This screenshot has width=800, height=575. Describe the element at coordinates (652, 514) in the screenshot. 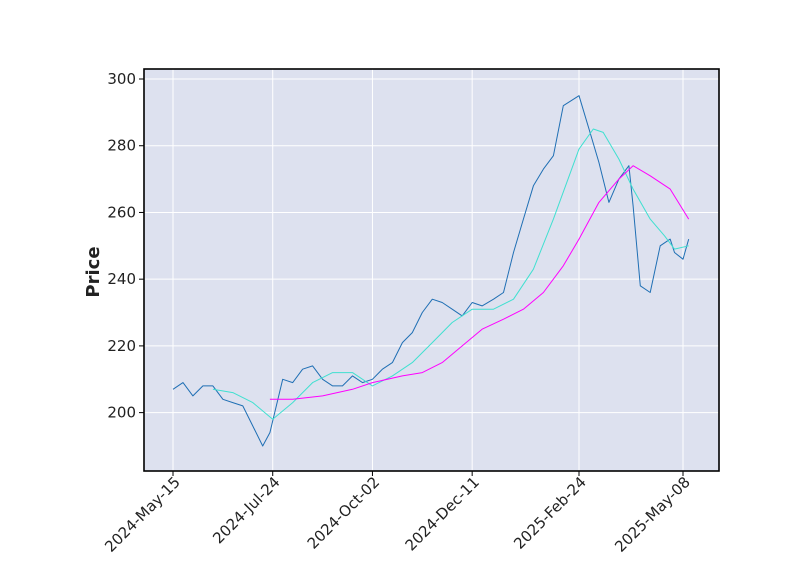

I see `x-tick-label: 2025-May-08` at that location.